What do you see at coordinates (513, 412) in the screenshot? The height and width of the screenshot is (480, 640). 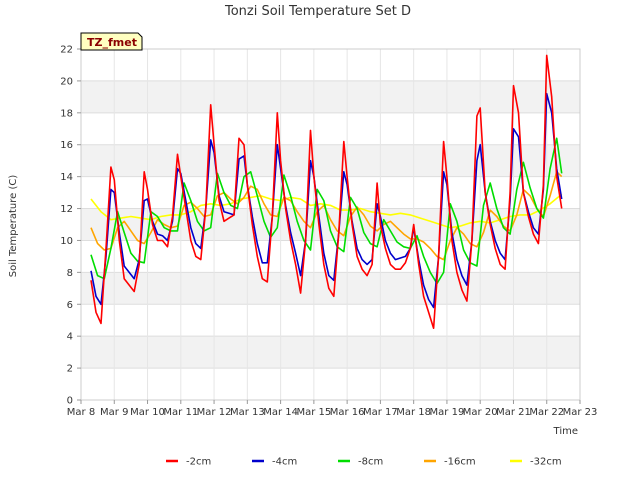 I see `x-tick-label: Mar 21` at bounding box center [513, 412].